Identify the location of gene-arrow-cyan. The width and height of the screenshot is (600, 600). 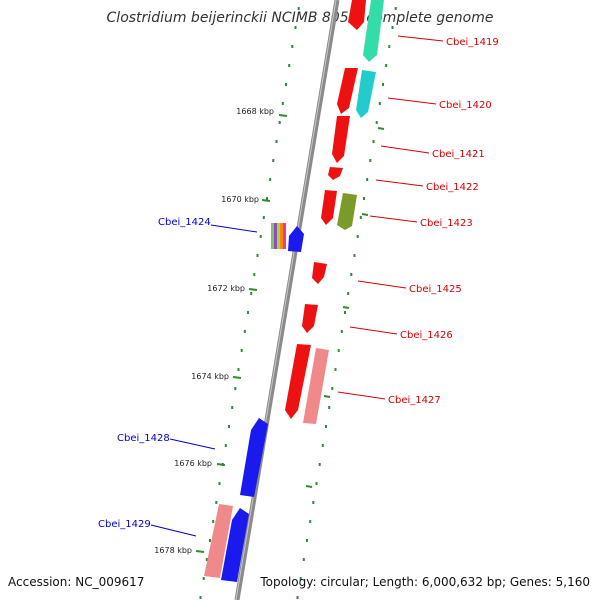
(366, 94).